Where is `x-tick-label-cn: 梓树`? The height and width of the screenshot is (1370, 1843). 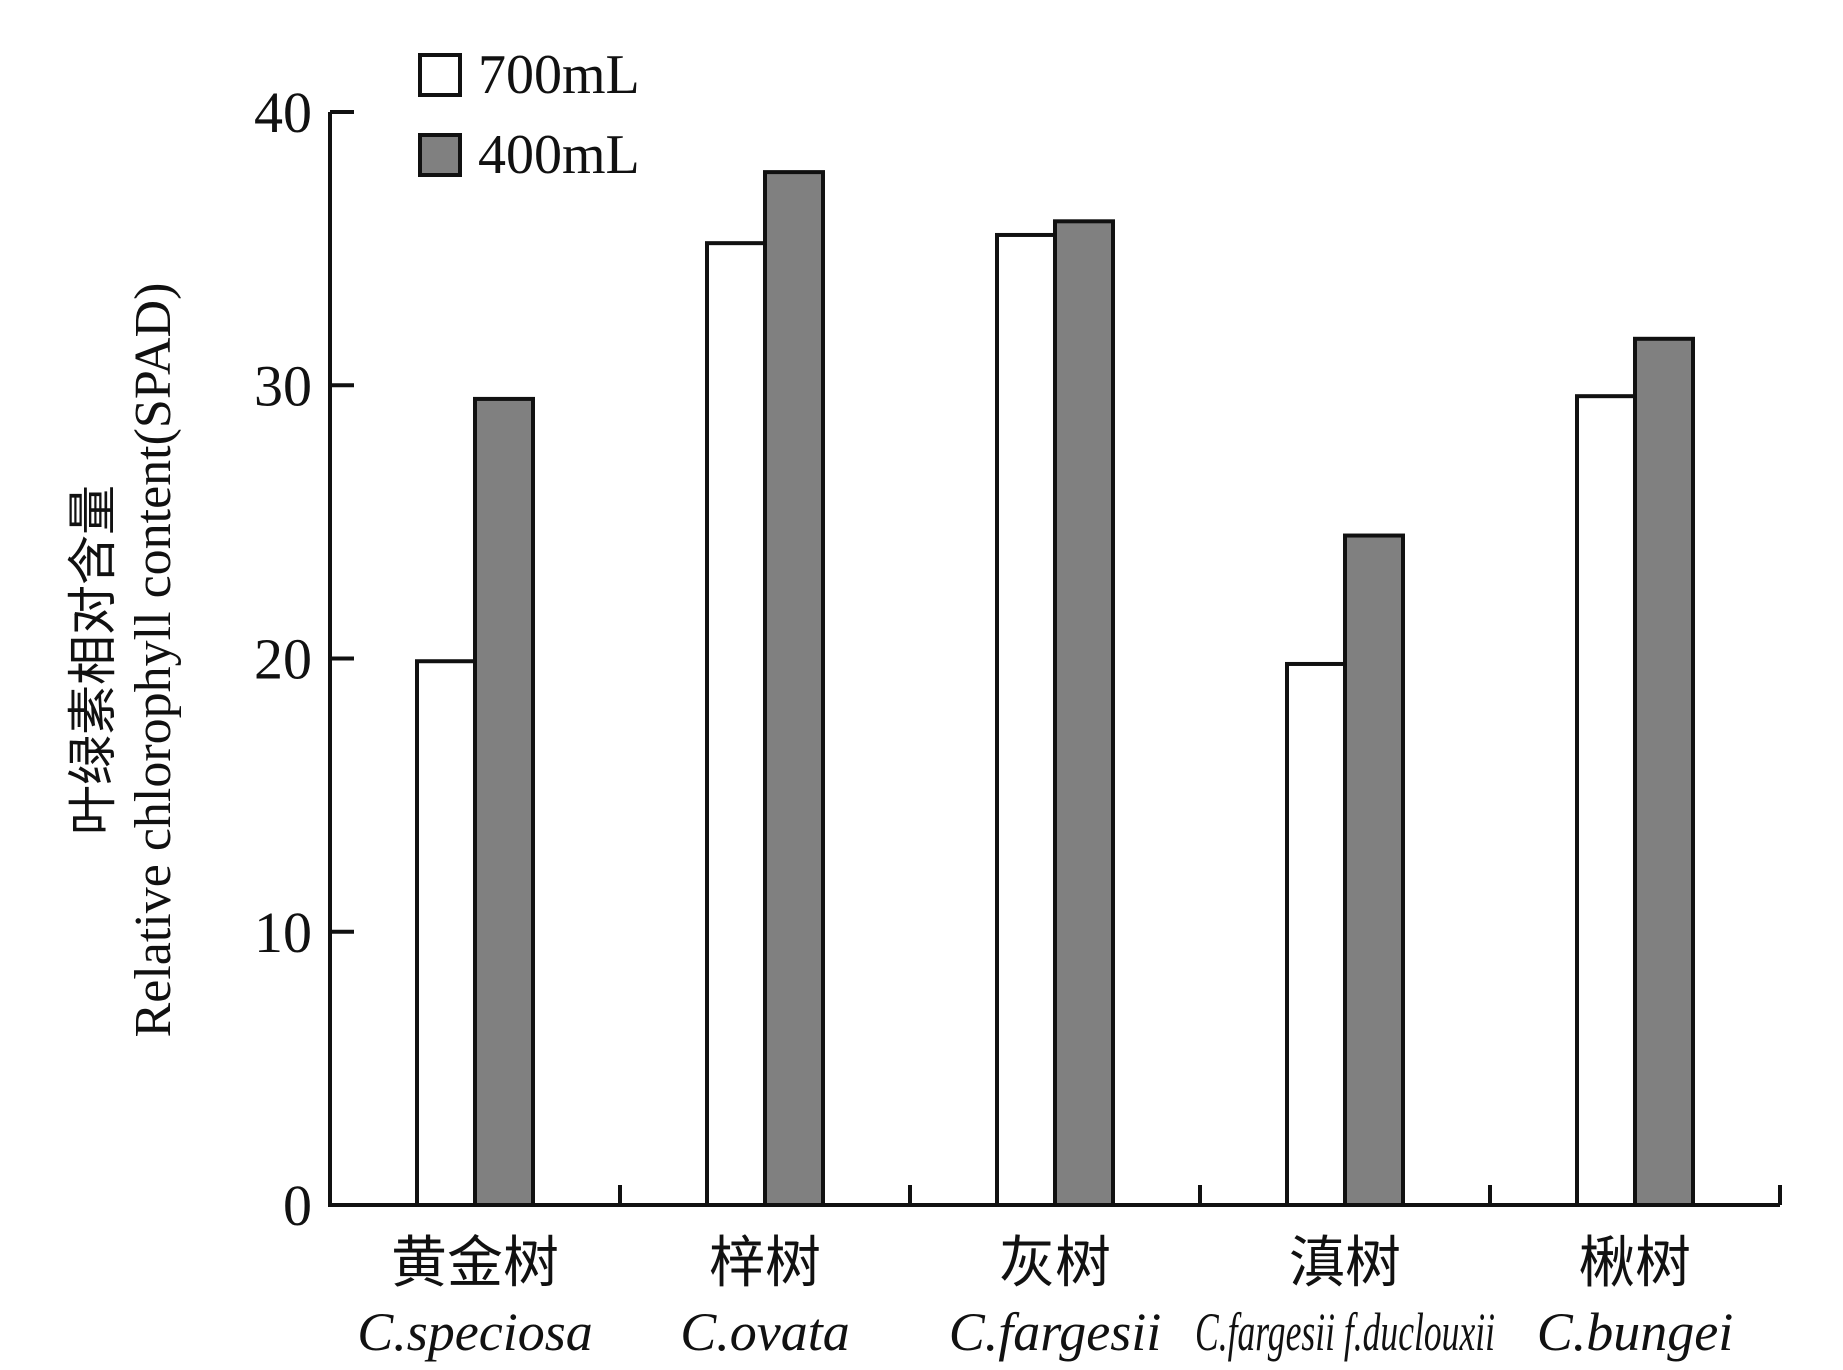 x-tick-label-cn: 梓树 is located at coordinates (765, 1263).